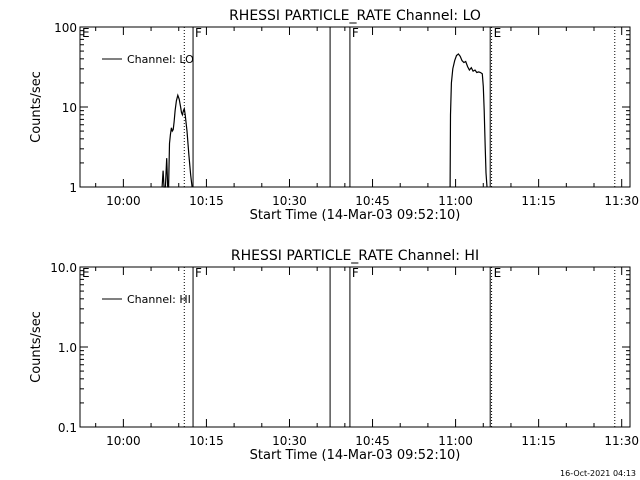 The image size is (640, 480). What do you see at coordinates (65, 28) in the screenshot?
I see `y-tick-label: 100` at bounding box center [65, 28].